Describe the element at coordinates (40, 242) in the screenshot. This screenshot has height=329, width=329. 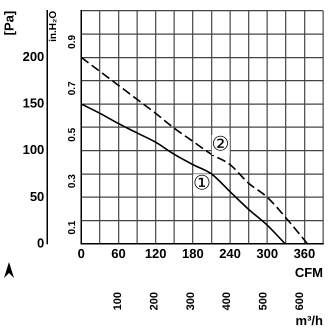
I see `y-tick-label: 0` at that location.